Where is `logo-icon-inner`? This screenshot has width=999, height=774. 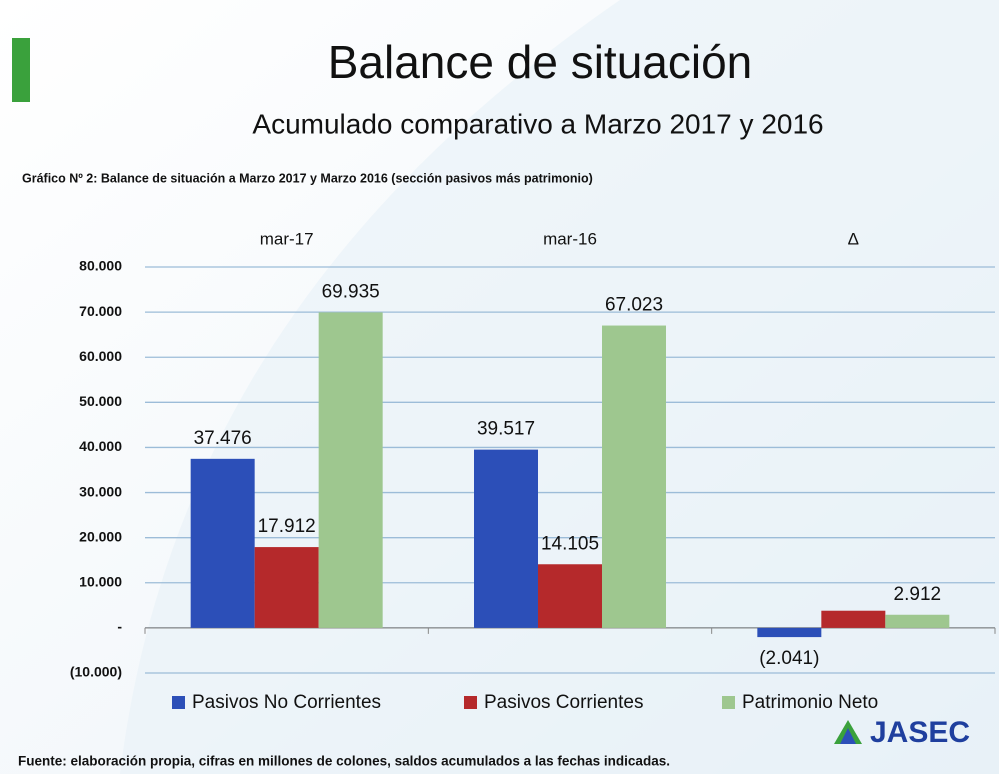 logo-icon-inner is located at coordinates (848, 736).